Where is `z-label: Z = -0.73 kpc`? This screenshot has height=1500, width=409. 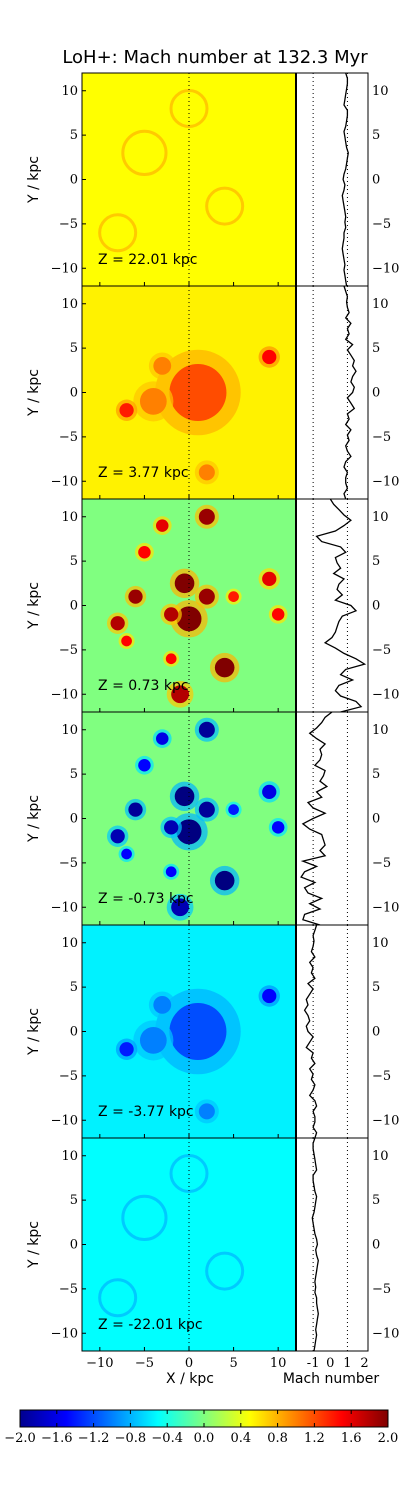 z-label: Z = -0.73 kpc is located at coordinates (146, 899).